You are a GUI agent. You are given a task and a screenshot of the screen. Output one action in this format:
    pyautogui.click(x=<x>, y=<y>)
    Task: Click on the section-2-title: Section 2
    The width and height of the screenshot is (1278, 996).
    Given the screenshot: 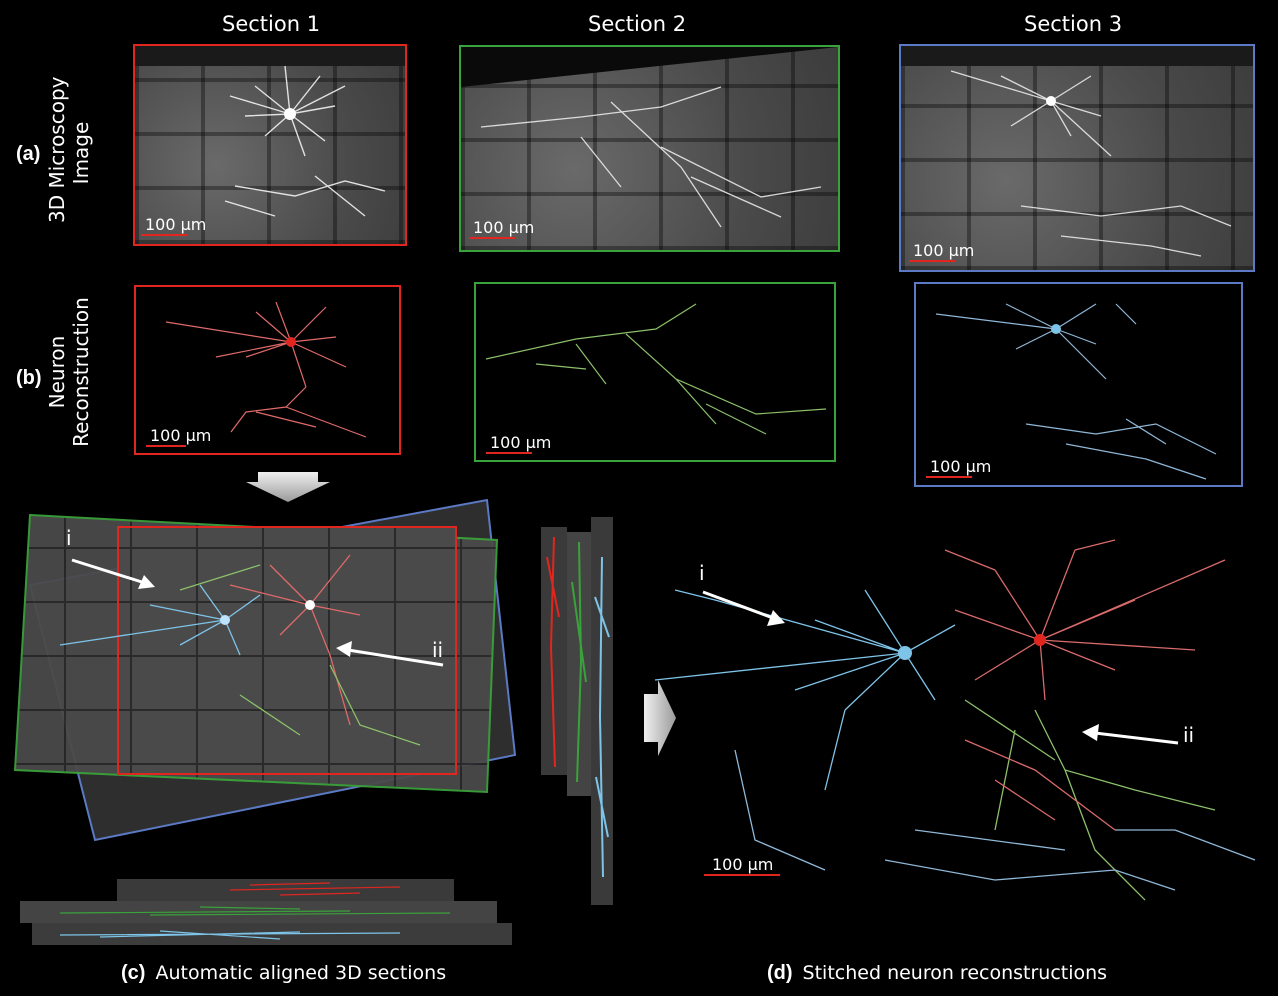 What is the action you would take?
    pyautogui.click(x=637, y=24)
    